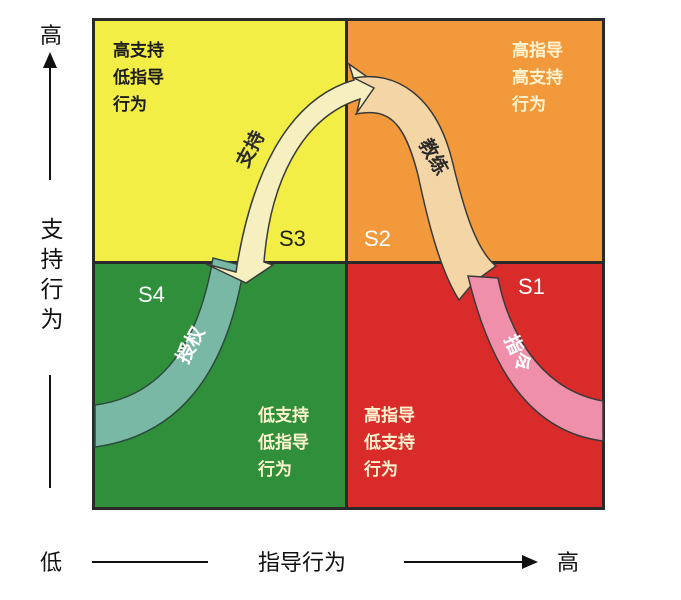 The height and width of the screenshot is (600, 681). What do you see at coordinates (471, 562) in the screenshot?
I see `x-axis-right-arrow-icon` at bounding box center [471, 562].